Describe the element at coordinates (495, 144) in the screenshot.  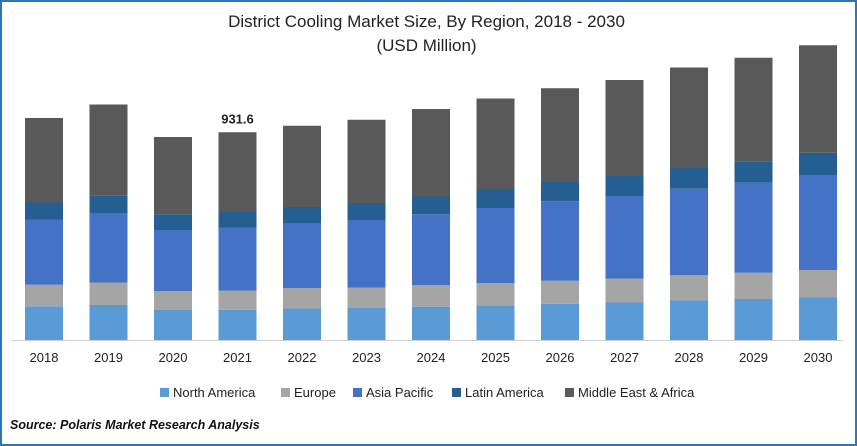
I see `bar-2025-middle-east-africa` at that location.